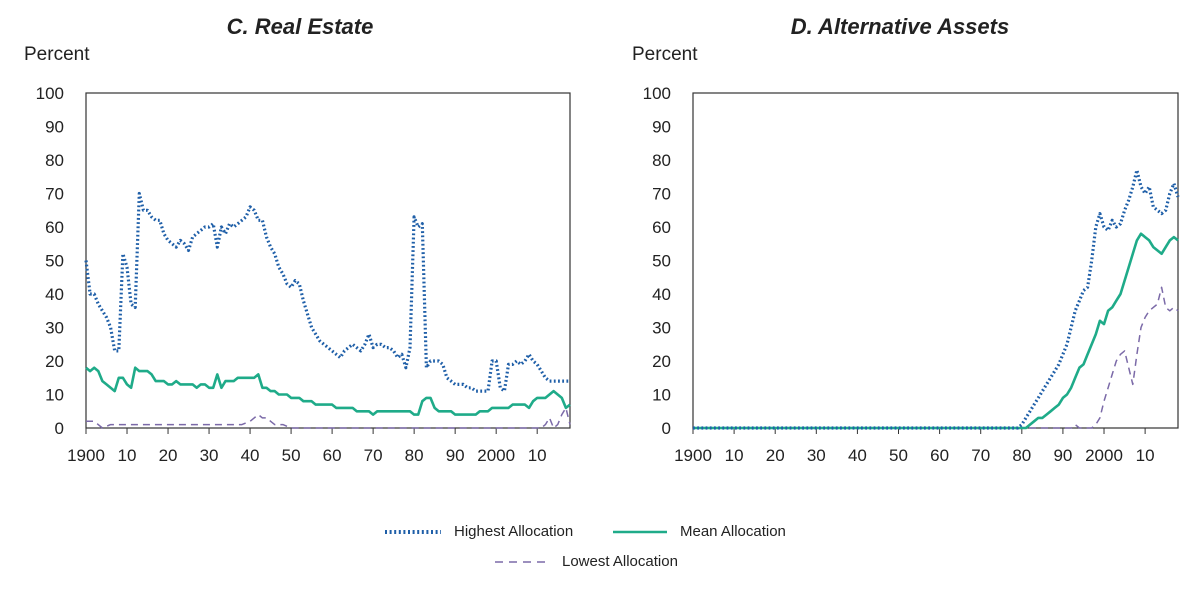 The image size is (1200, 590). What do you see at coordinates (514, 531) in the screenshot?
I see `legend-label-highest: Highest Allocation` at bounding box center [514, 531].